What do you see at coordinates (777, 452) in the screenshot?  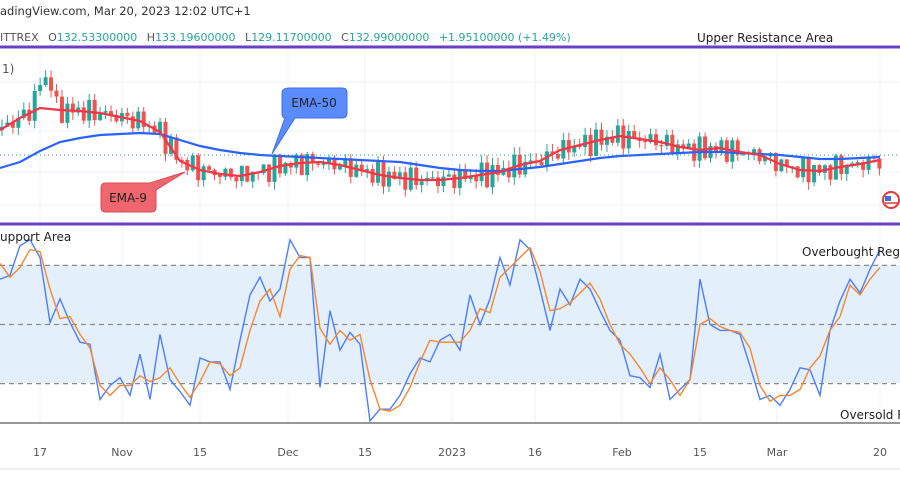 I see `x-tick-label: Mar` at bounding box center [777, 452].